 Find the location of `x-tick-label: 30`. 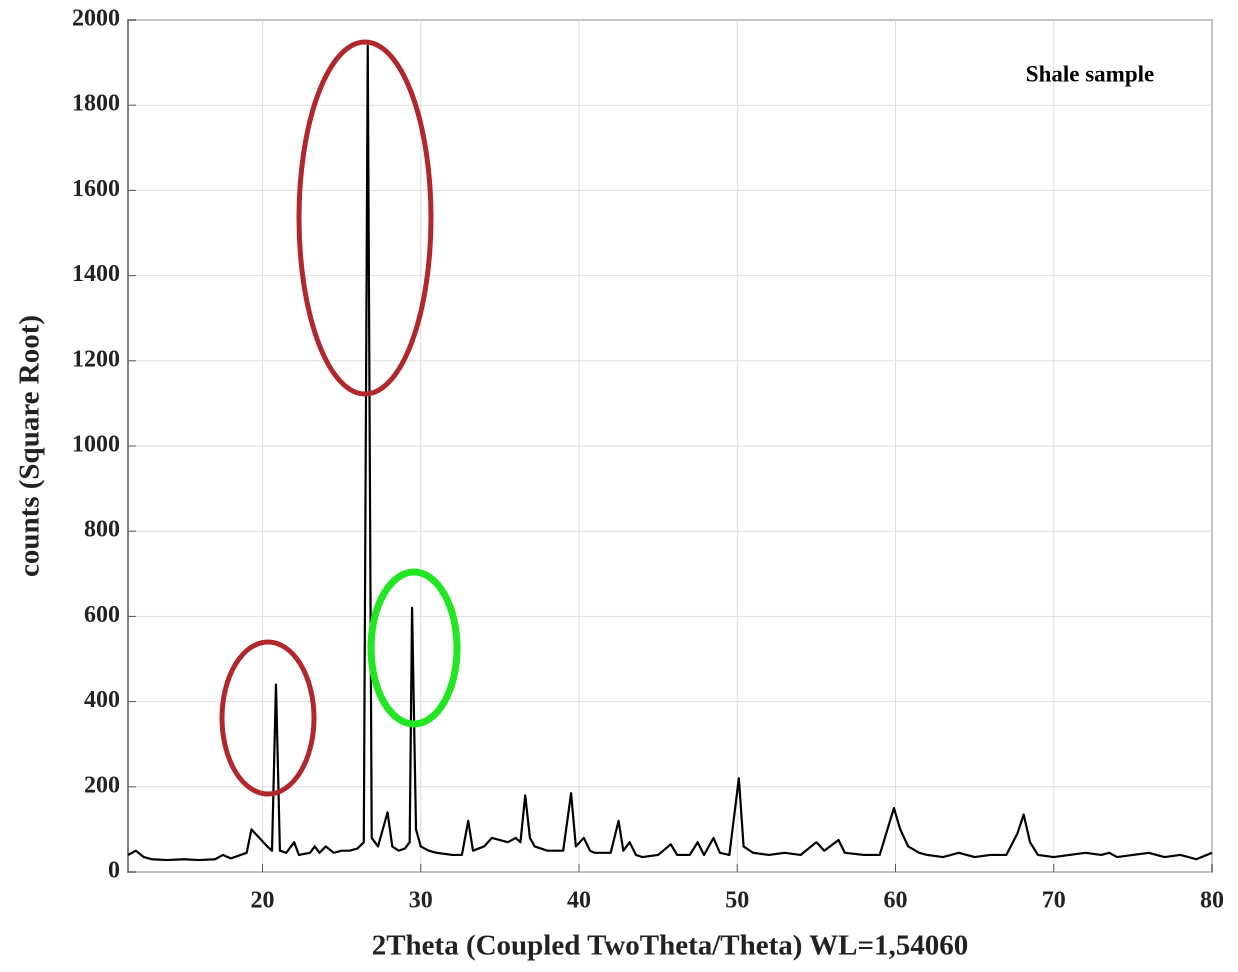

x-tick-label: 30 is located at coordinates (421, 901).